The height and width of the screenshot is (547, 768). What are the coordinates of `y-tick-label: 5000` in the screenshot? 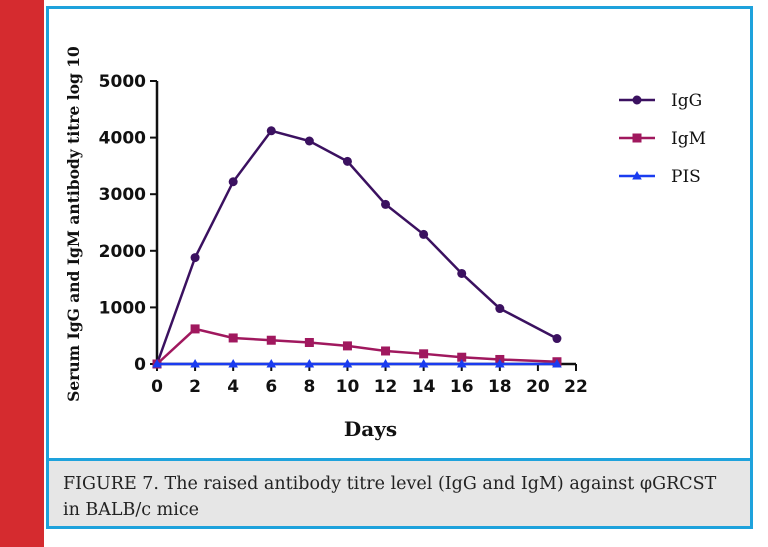 It's located at (122, 82).